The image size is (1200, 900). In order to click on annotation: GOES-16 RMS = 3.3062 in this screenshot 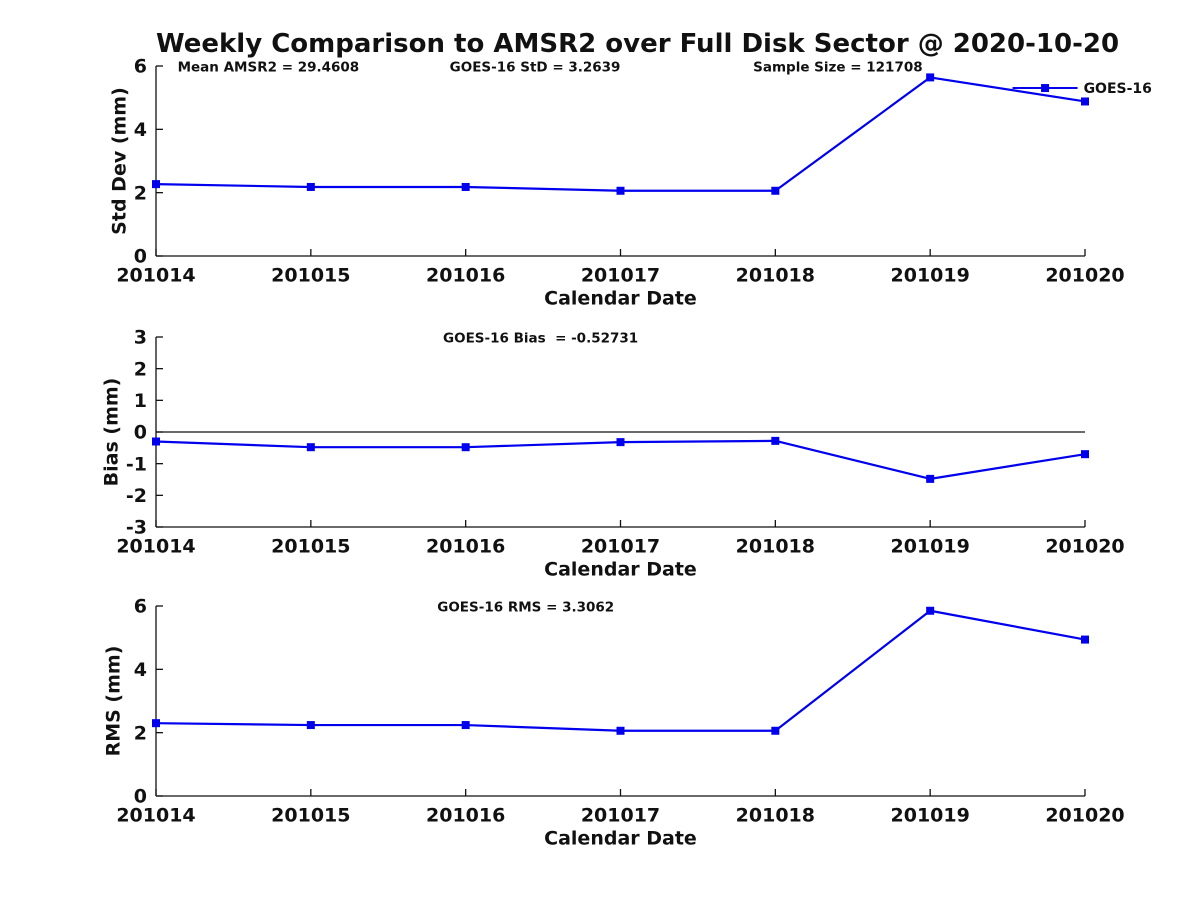, I will do `click(525, 608)`.